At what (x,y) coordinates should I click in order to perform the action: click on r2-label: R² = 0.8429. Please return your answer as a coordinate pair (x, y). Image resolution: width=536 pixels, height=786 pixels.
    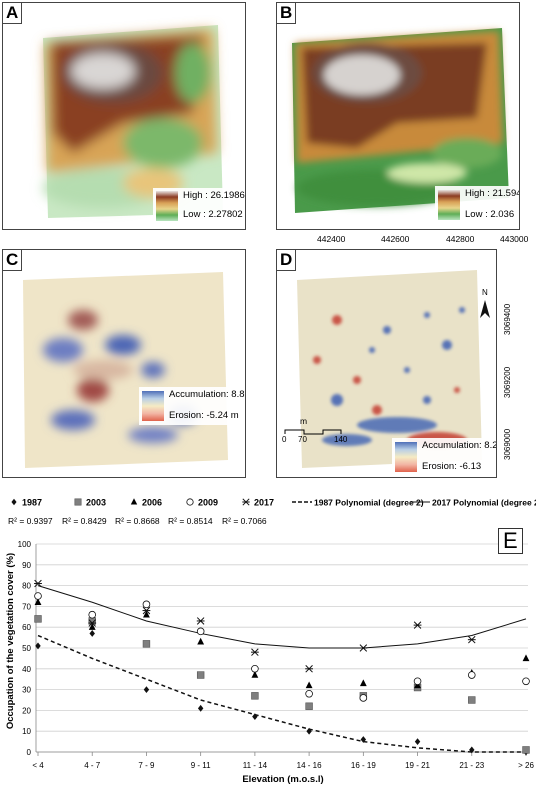
    Looking at the image, I should click on (84, 521).